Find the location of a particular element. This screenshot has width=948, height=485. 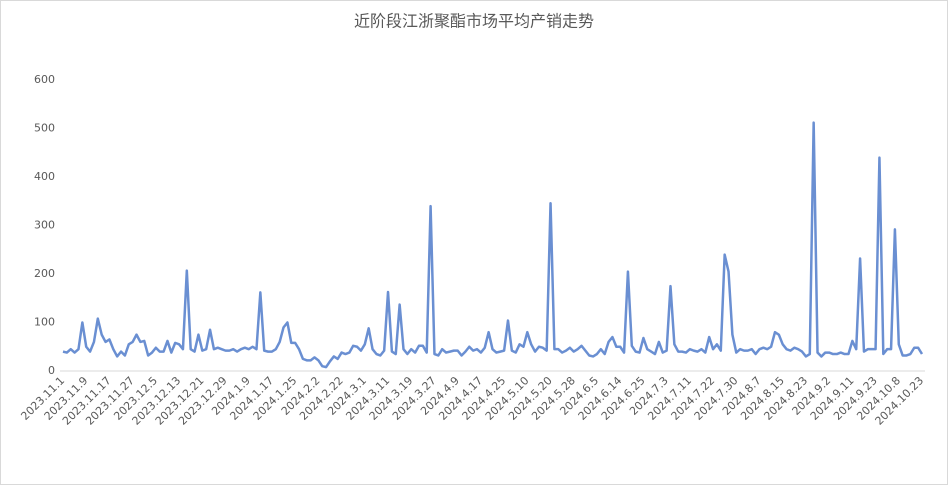

y-tick-label: 100 is located at coordinates (44, 322).